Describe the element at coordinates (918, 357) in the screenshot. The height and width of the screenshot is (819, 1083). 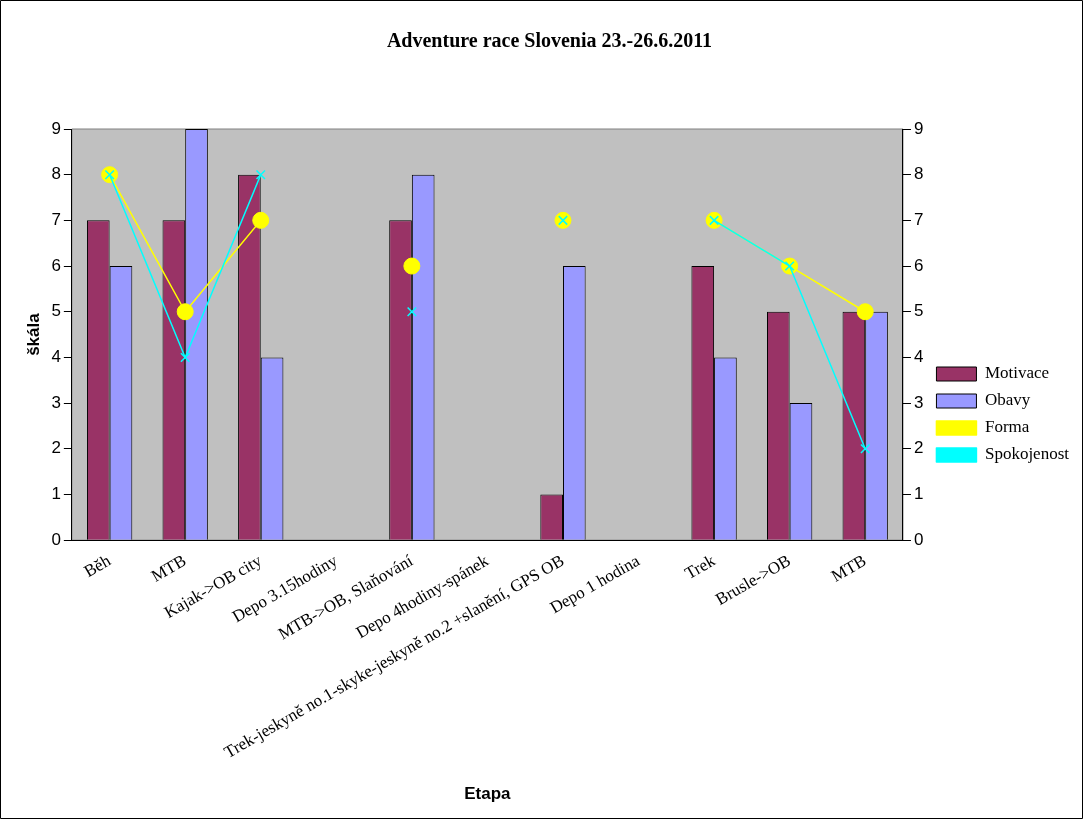
I see `y2-tick-label: 4` at that location.